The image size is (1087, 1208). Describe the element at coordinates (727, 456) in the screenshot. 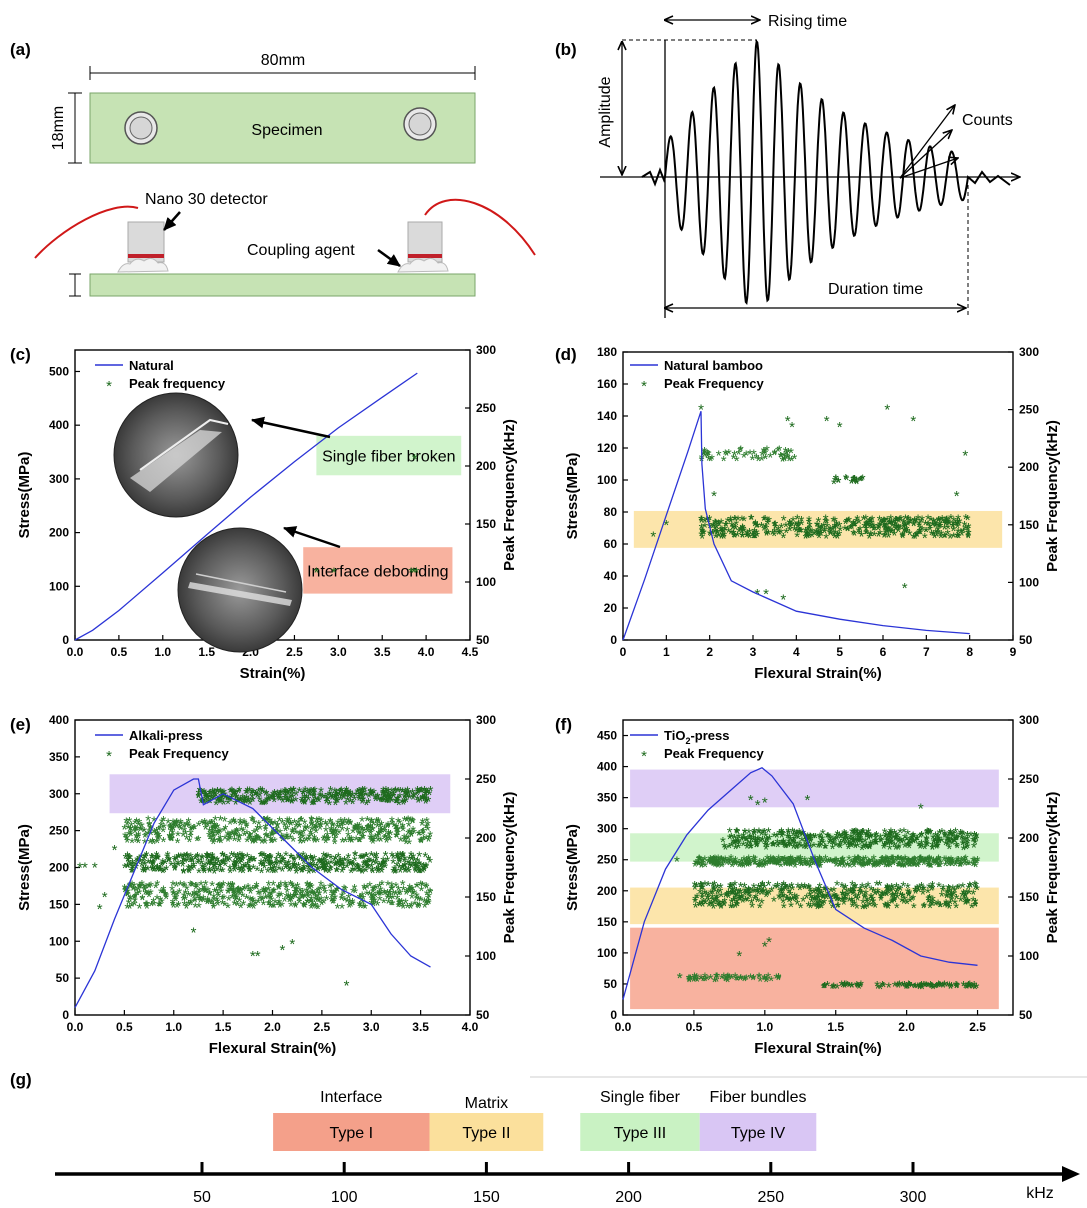

I see `scatter-point-d-c1-43: *` at that location.